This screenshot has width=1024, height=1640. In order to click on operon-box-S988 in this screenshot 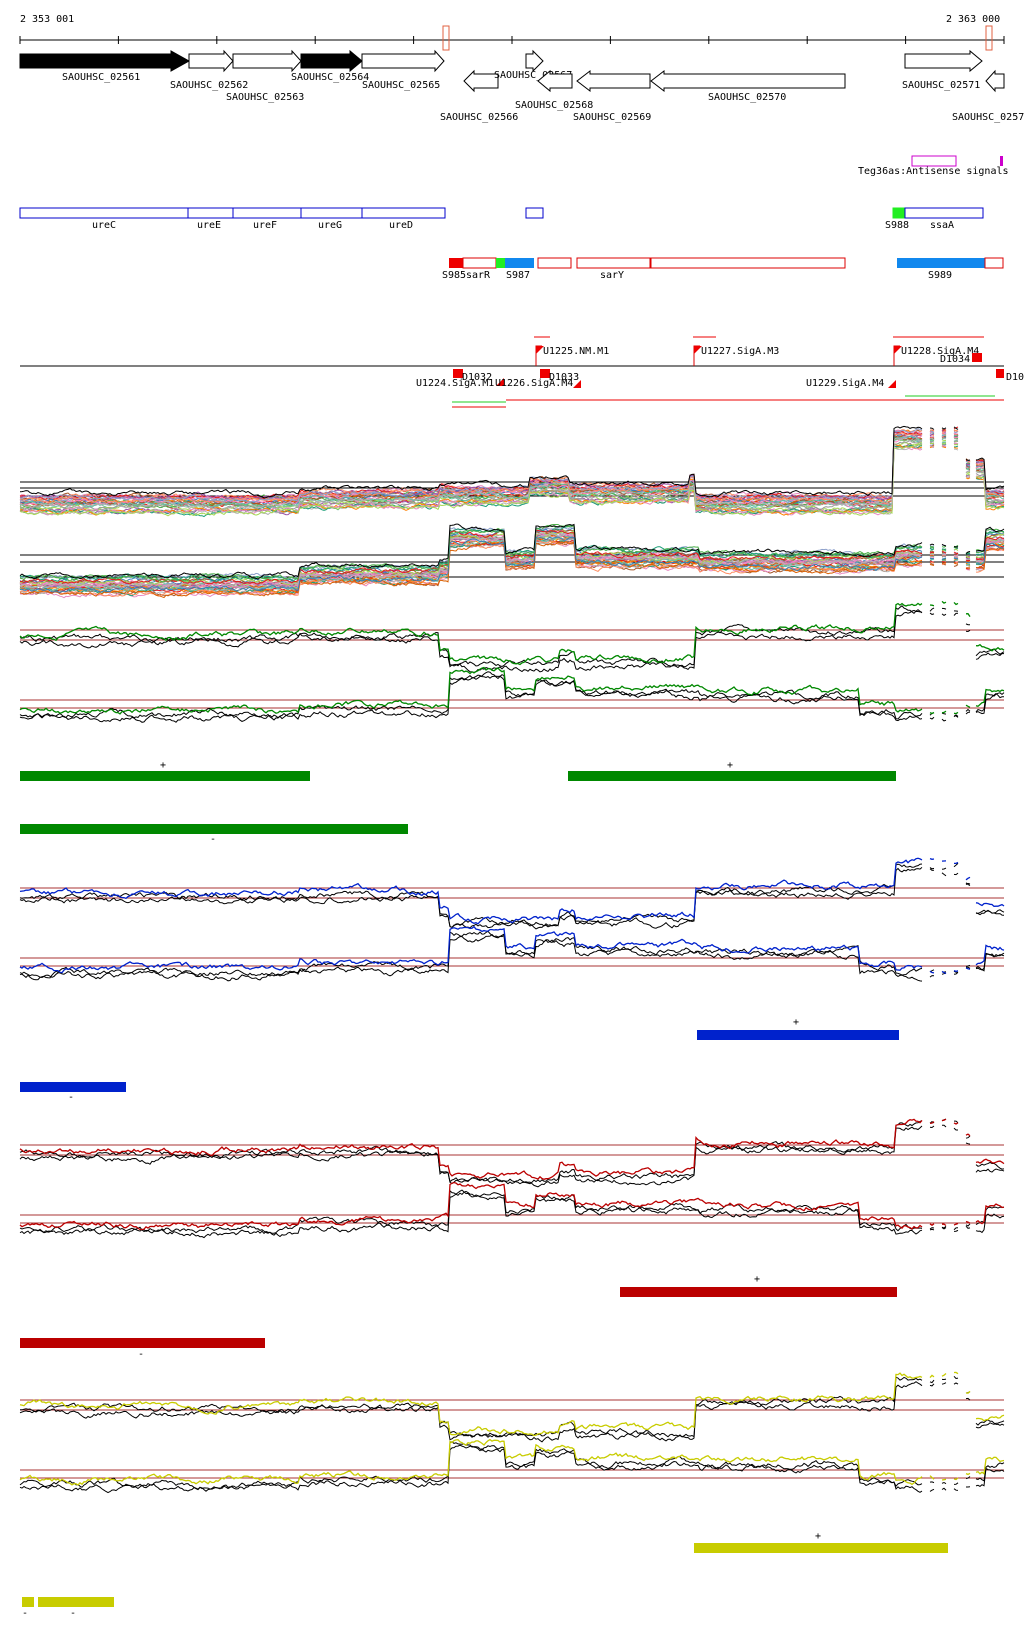, I will do `click(899, 213)`.